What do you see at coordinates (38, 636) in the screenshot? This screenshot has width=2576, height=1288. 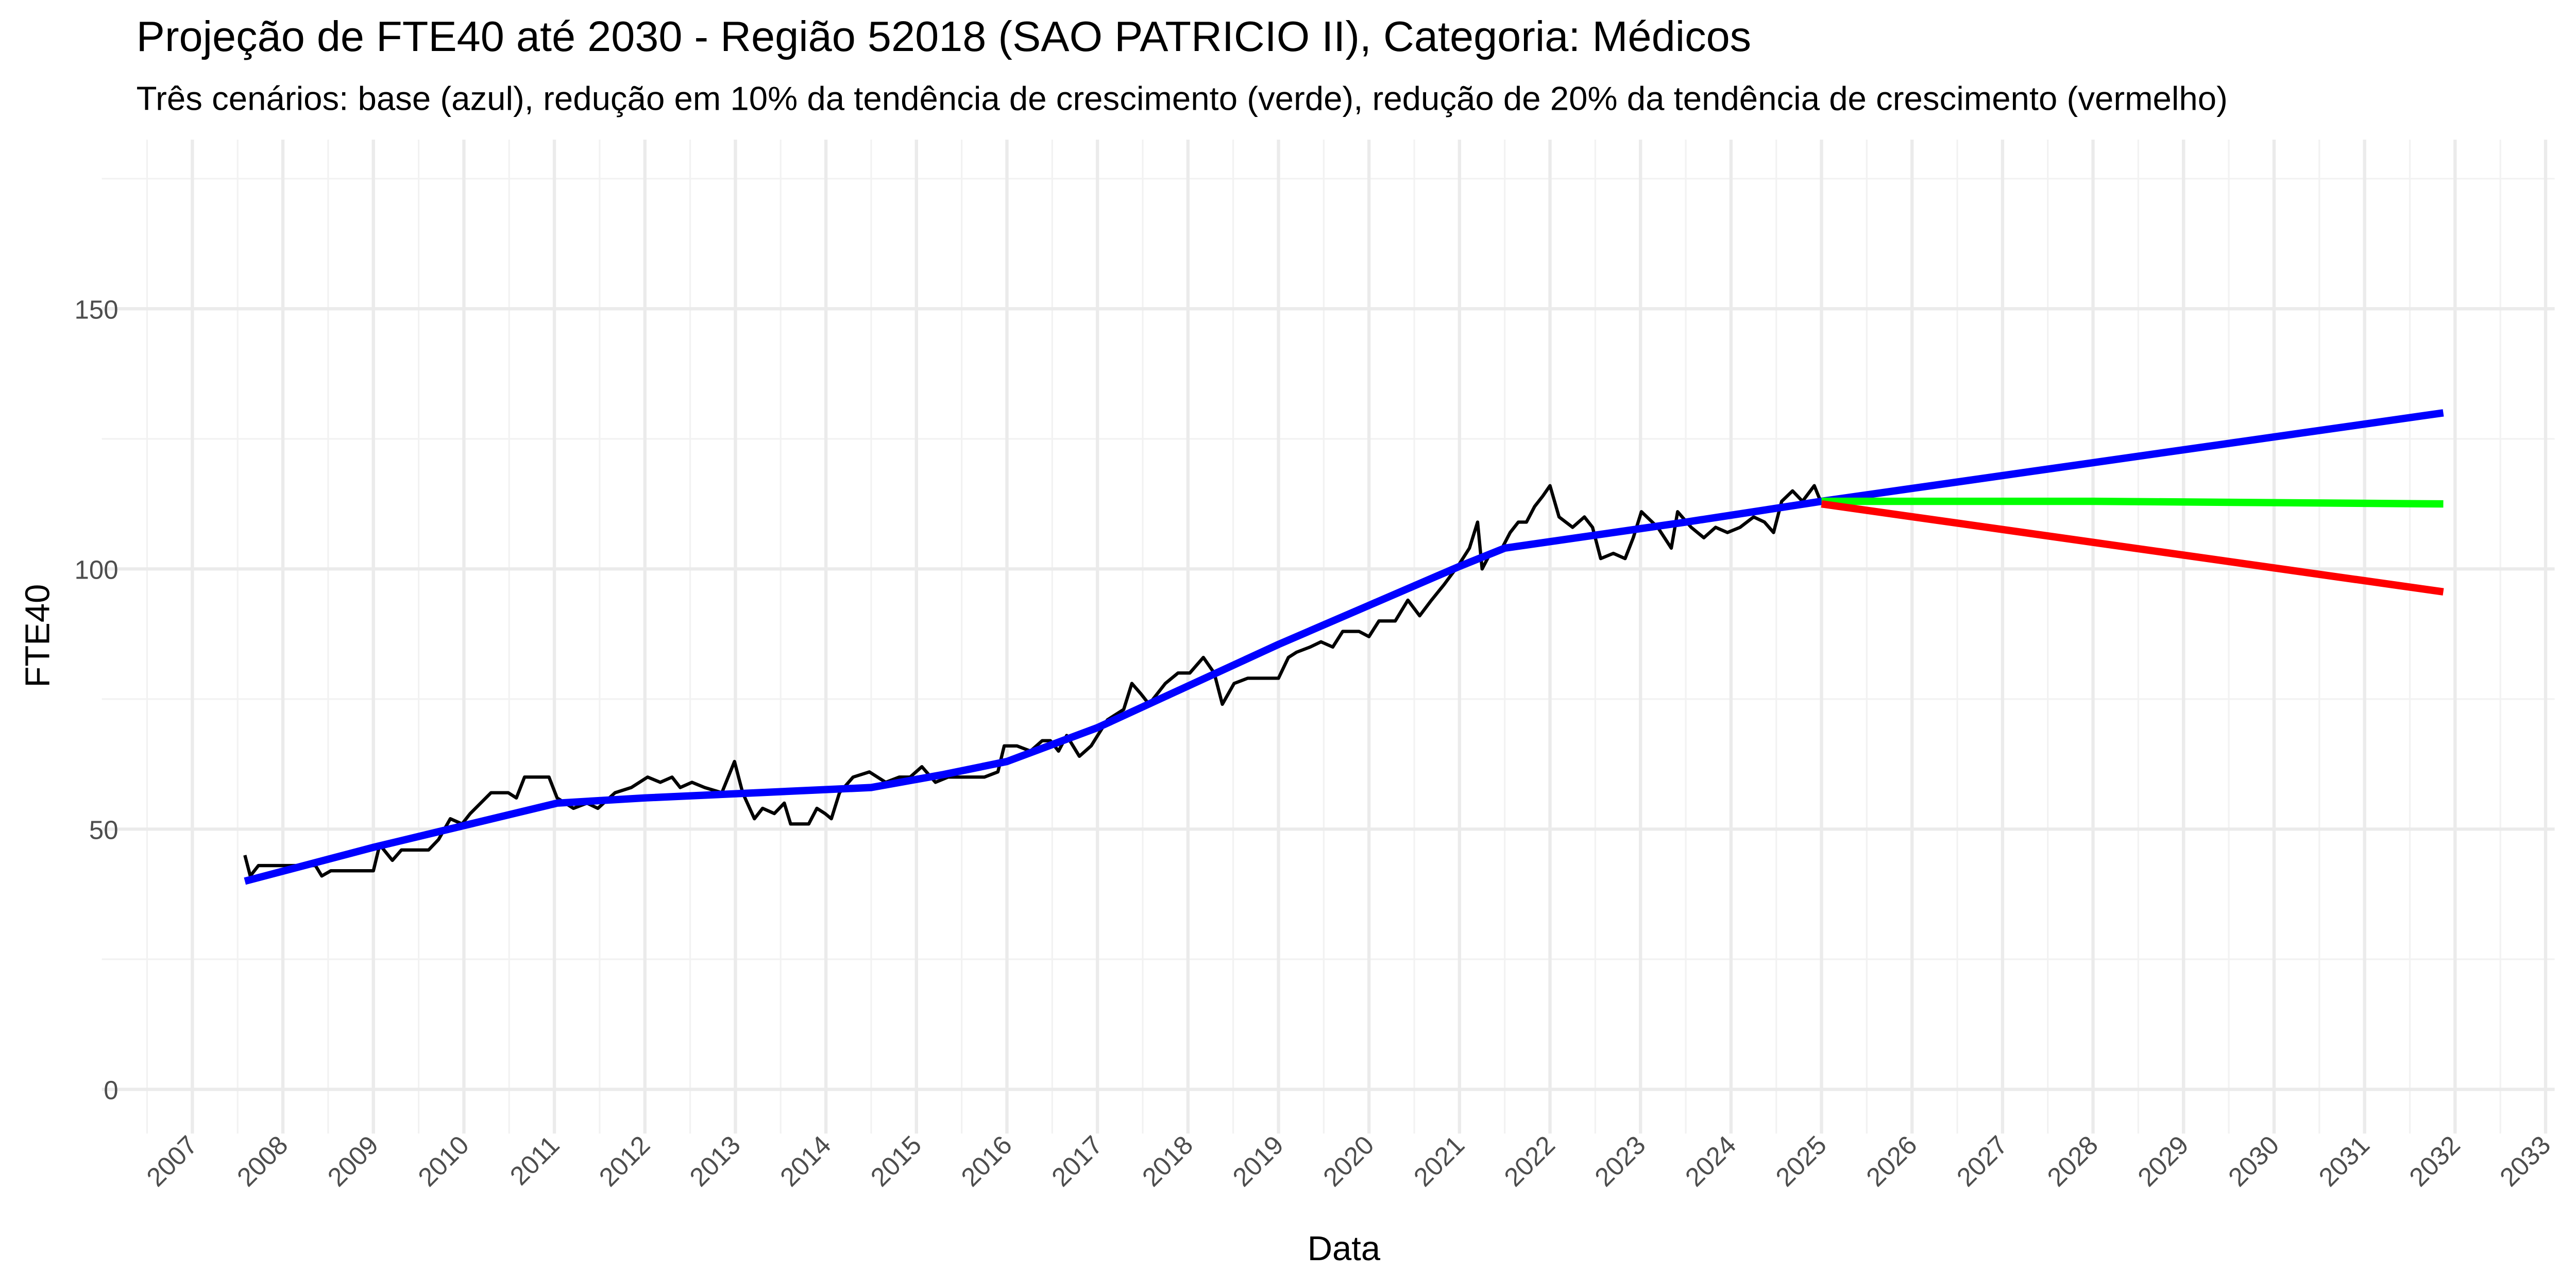 I see `y-axis-label: FTE40` at bounding box center [38, 636].